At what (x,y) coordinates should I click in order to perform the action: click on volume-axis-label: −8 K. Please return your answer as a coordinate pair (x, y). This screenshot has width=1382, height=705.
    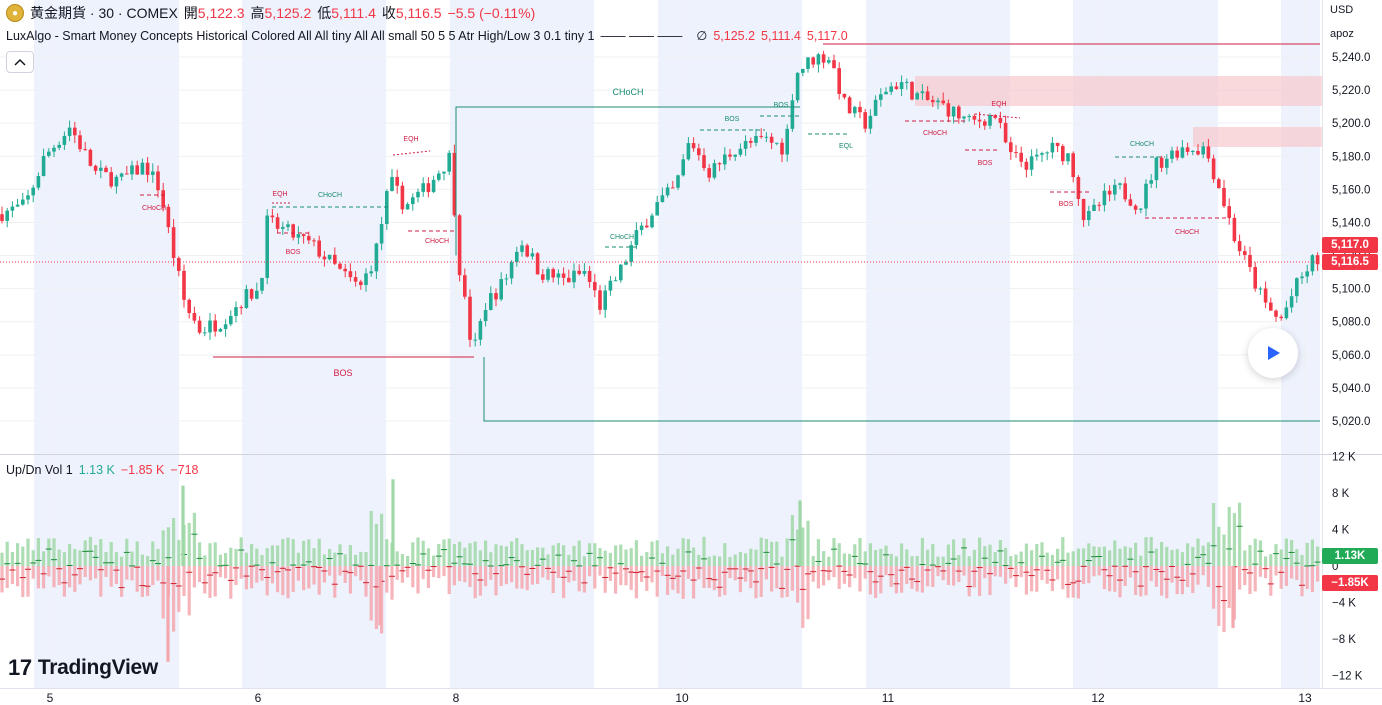
    Looking at the image, I should click on (1344, 640).